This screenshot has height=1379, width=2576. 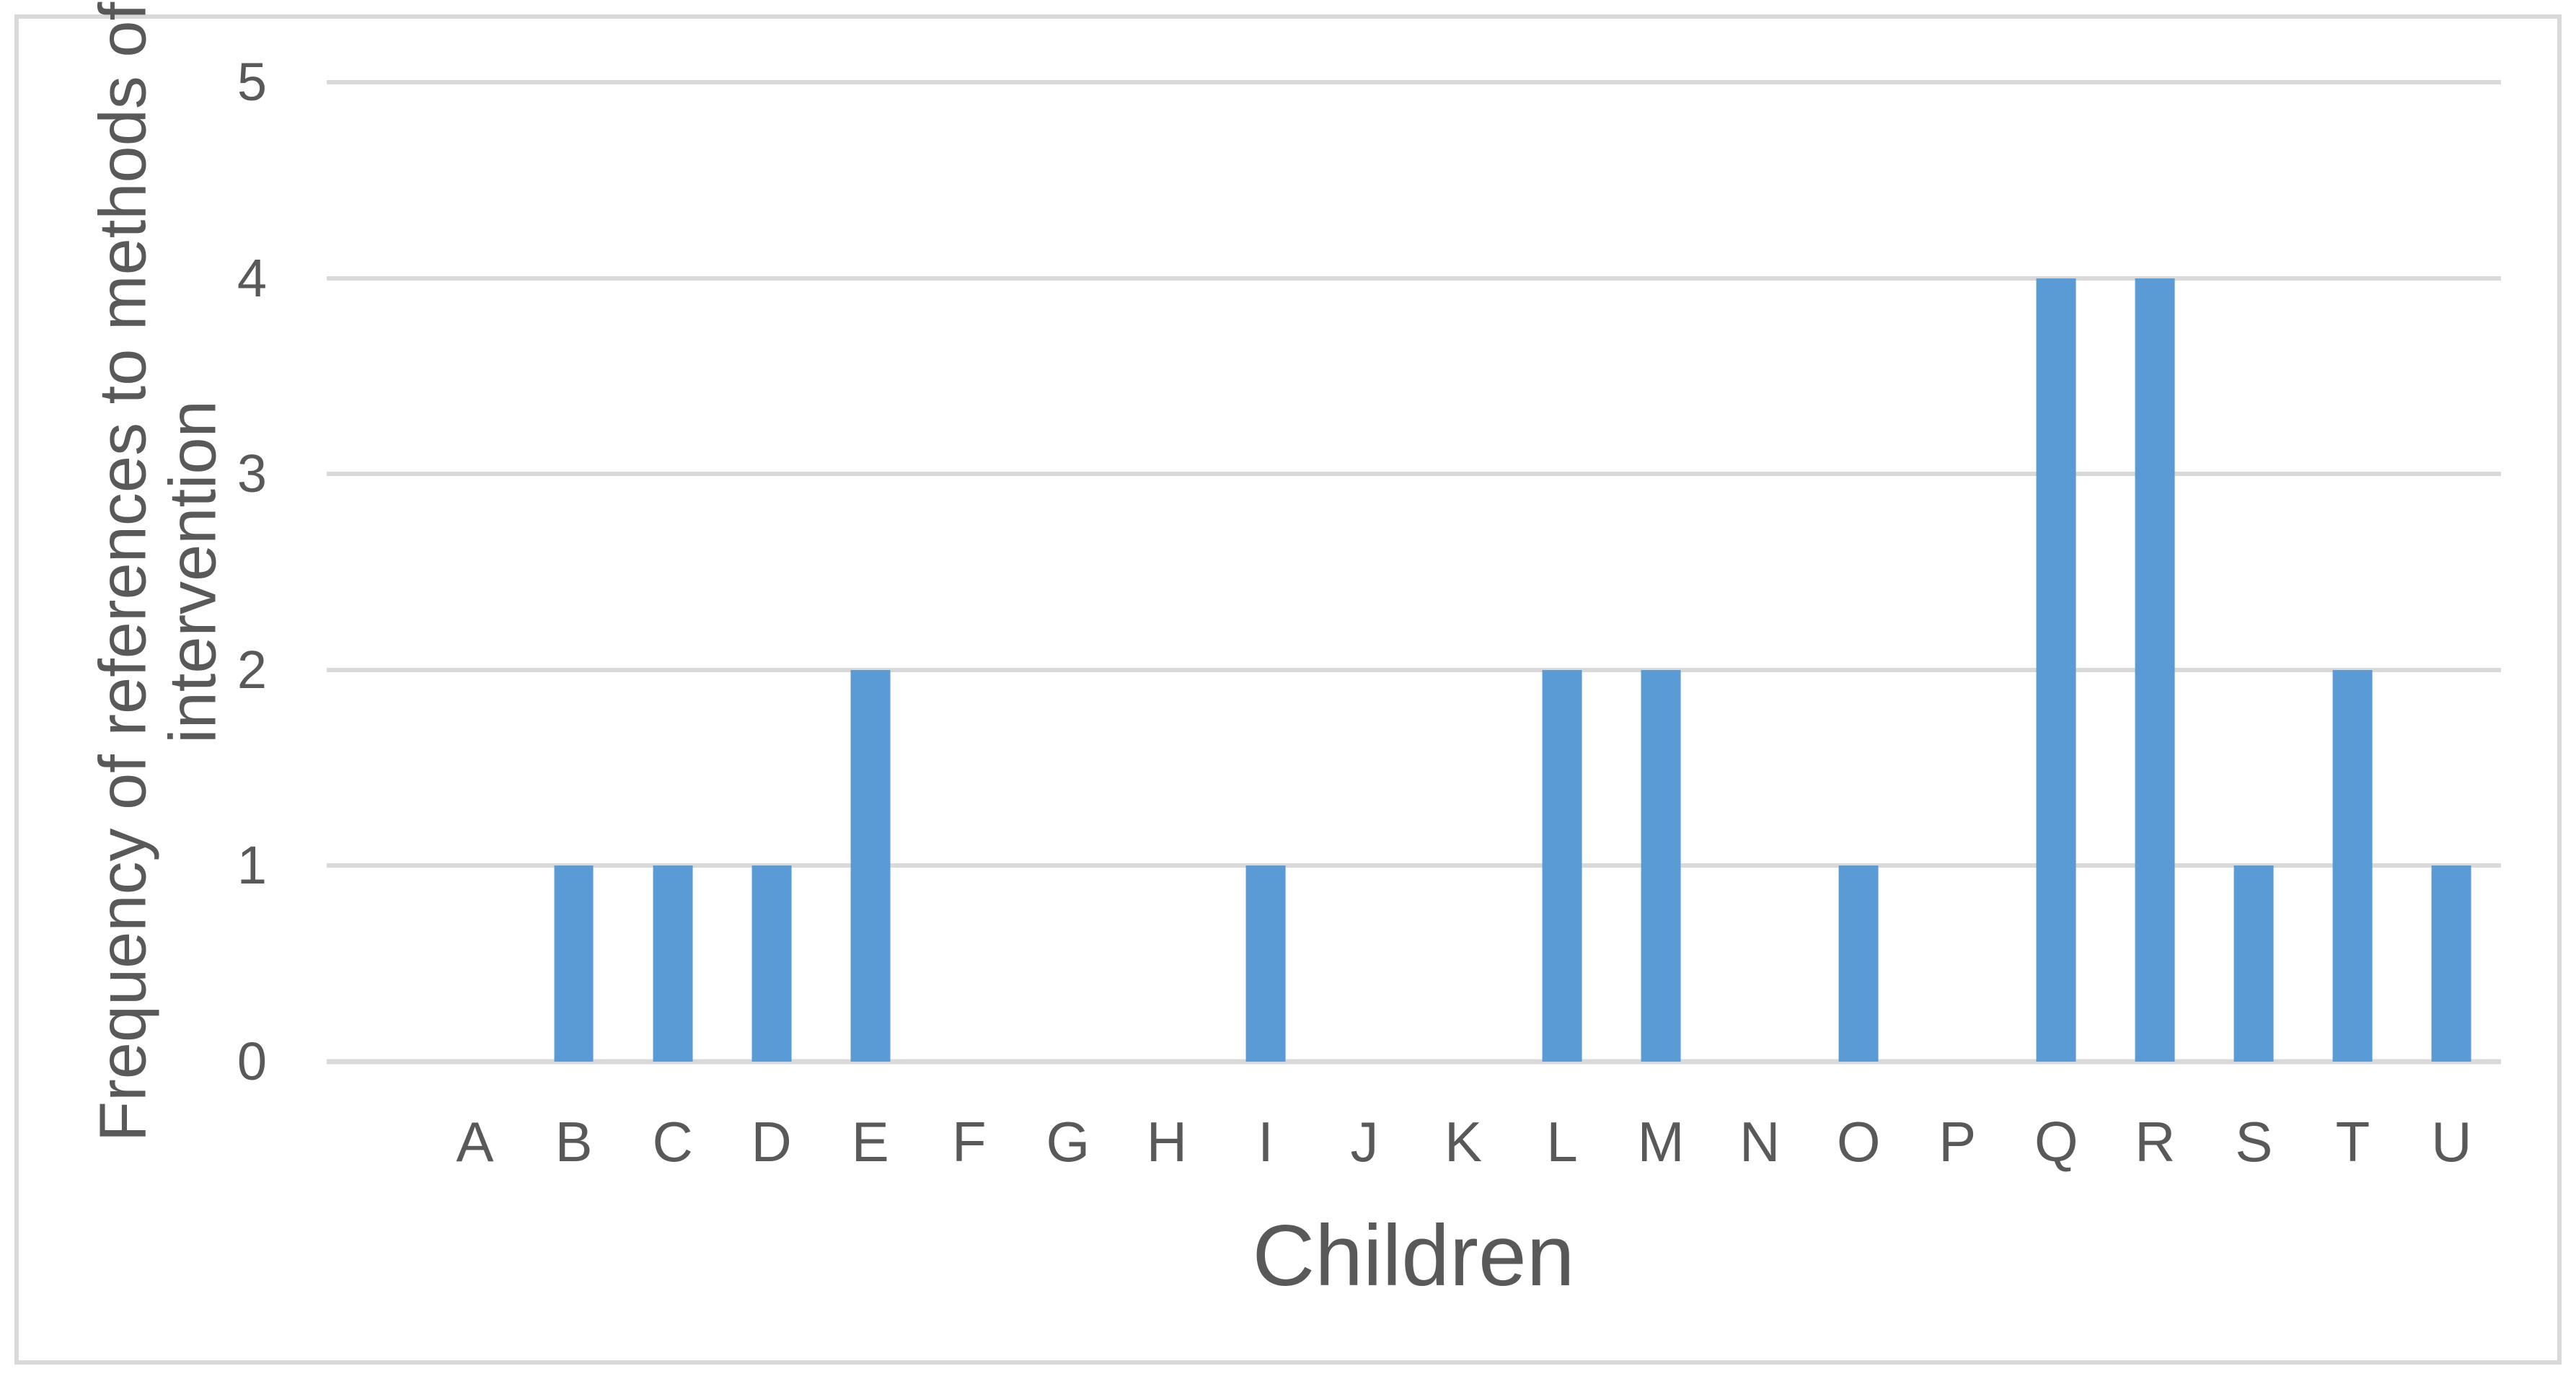 What do you see at coordinates (1760, 1141) in the screenshot?
I see `x-tick-label-N: N` at bounding box center [1760, 1141].